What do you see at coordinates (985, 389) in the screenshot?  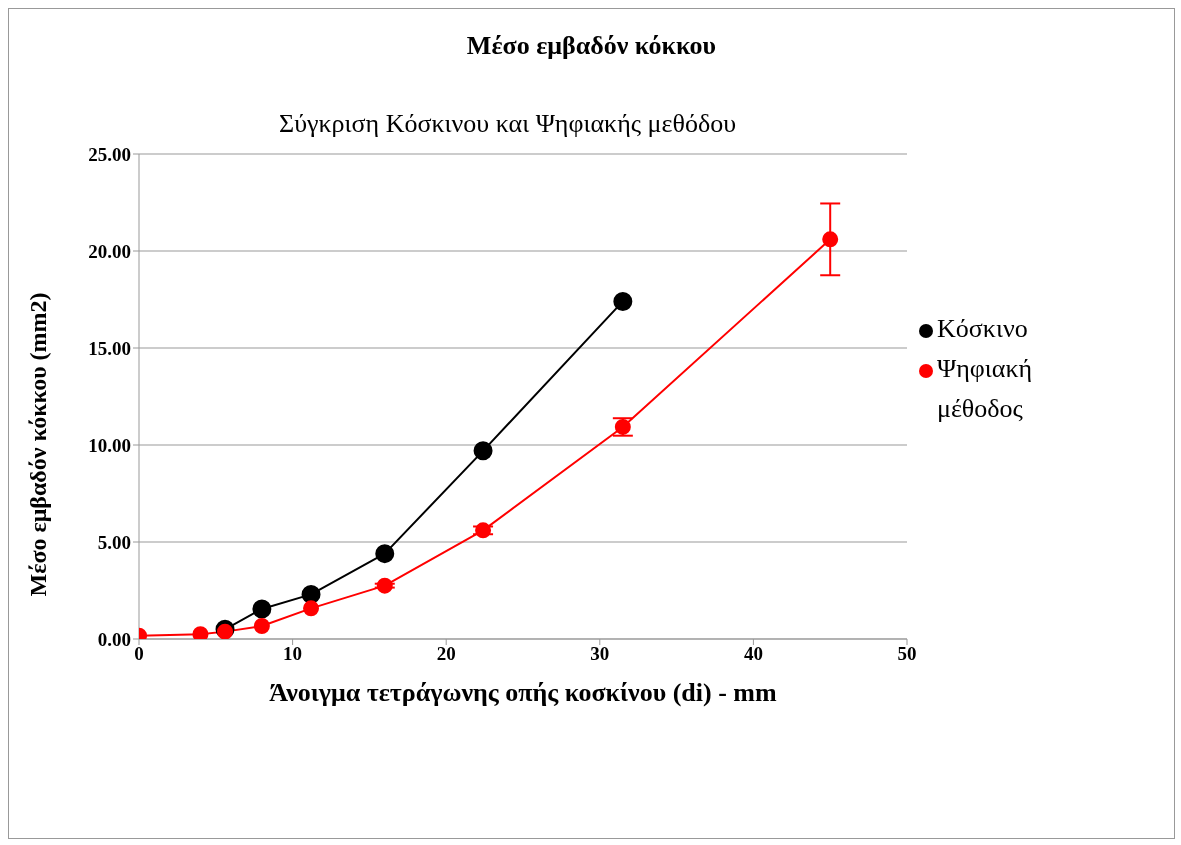 I see `legend-label: Ψηφιακή μέθοδος` at bounding box center [985, 389].